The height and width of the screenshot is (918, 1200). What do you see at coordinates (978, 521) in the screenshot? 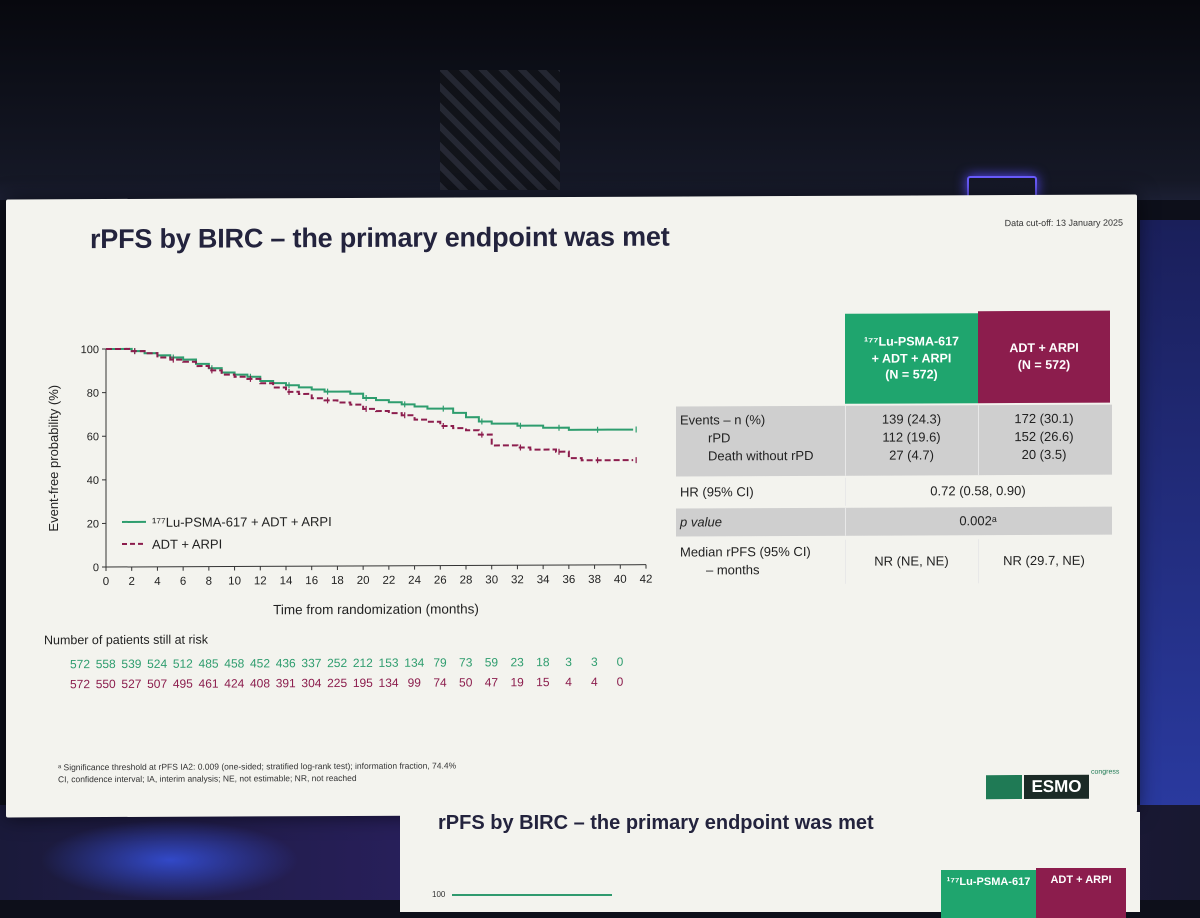
I see `p-value: 0.002ᵃ` at bounding box center [978, 521].